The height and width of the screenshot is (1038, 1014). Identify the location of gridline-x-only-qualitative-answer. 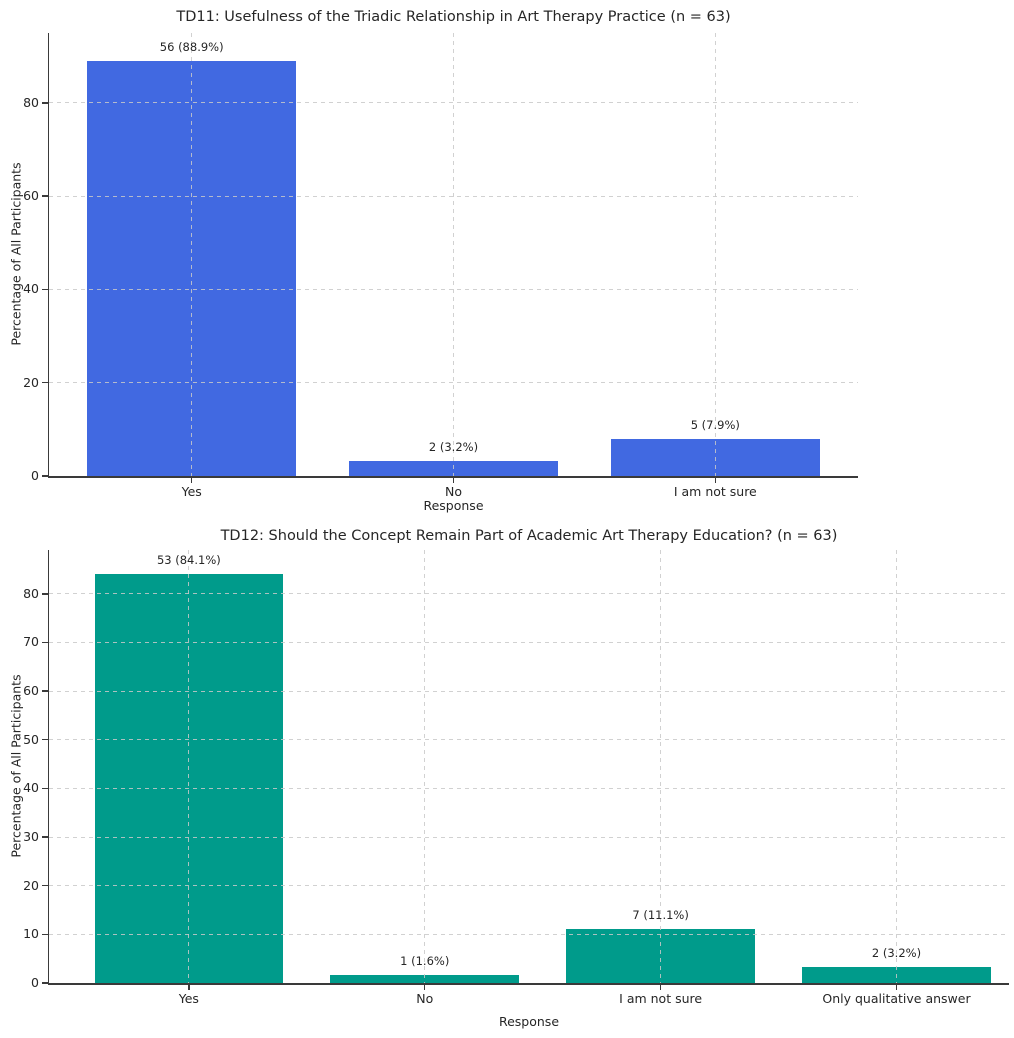
(896, 766).